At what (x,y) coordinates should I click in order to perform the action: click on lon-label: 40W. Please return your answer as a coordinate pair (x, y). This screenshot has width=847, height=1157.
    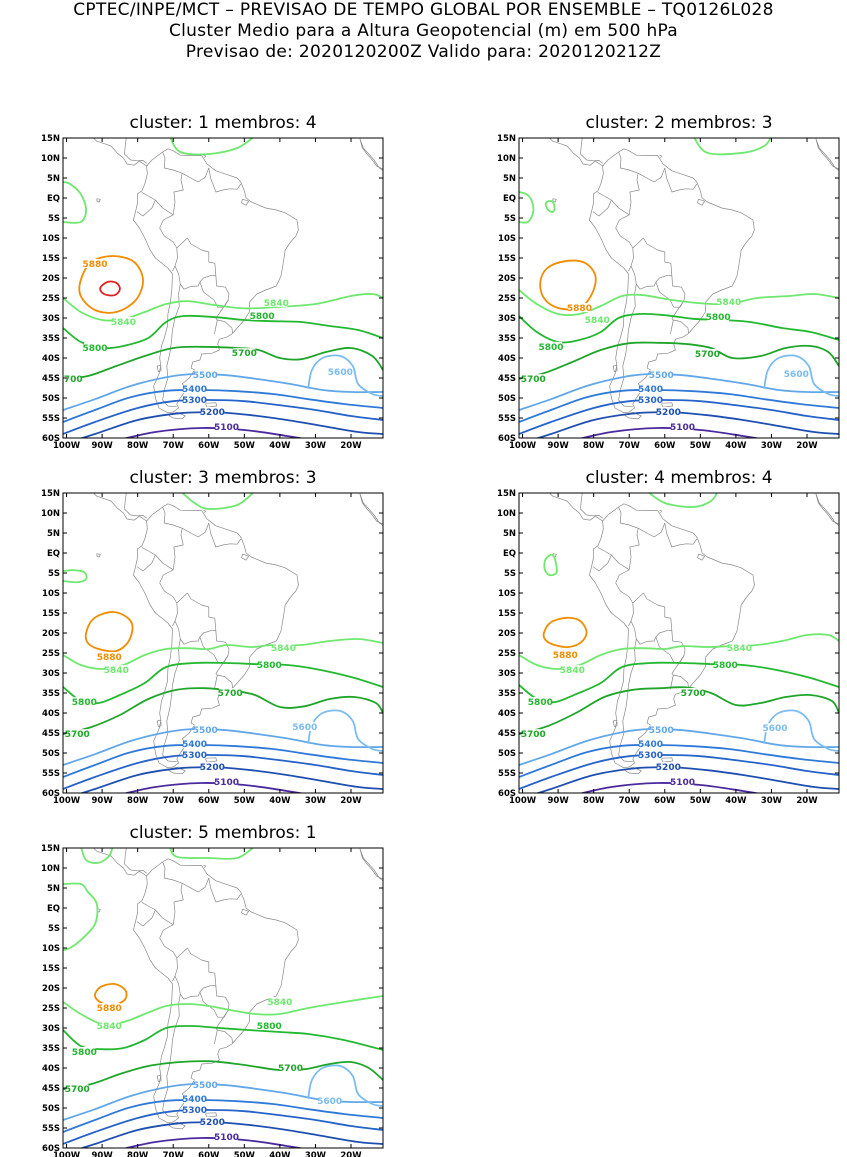
    Looking at the image, I should click on (736, 446).